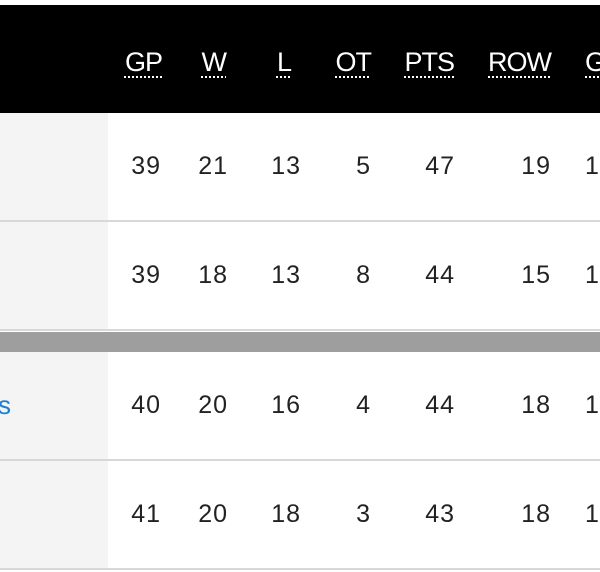 Image resolution: width=600 pixels, height=572 pixels. I want to click on column-header: OT, so click(353, 62).